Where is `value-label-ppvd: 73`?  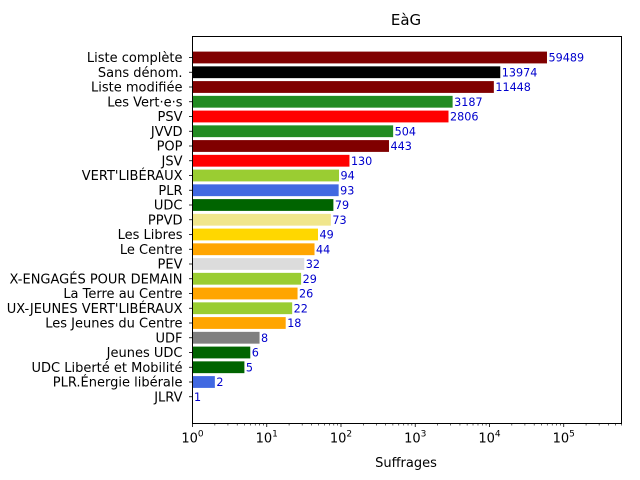 value-label-ppvd: 73 is located at coordinates (339, 220).